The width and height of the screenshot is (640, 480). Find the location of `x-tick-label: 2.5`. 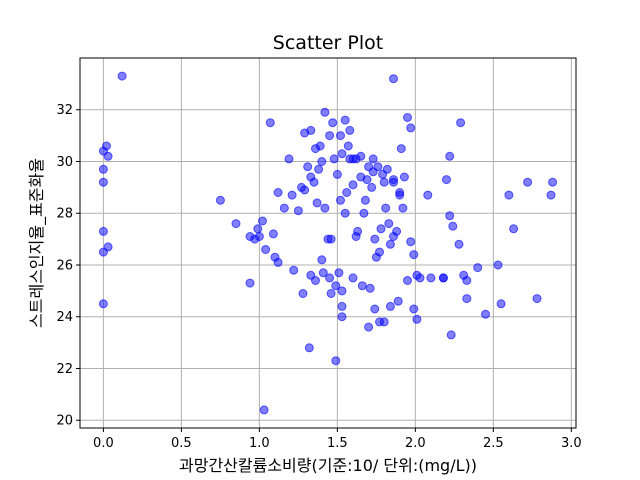

x-tick-label: 2.5 is located at coordinates (493, 443).